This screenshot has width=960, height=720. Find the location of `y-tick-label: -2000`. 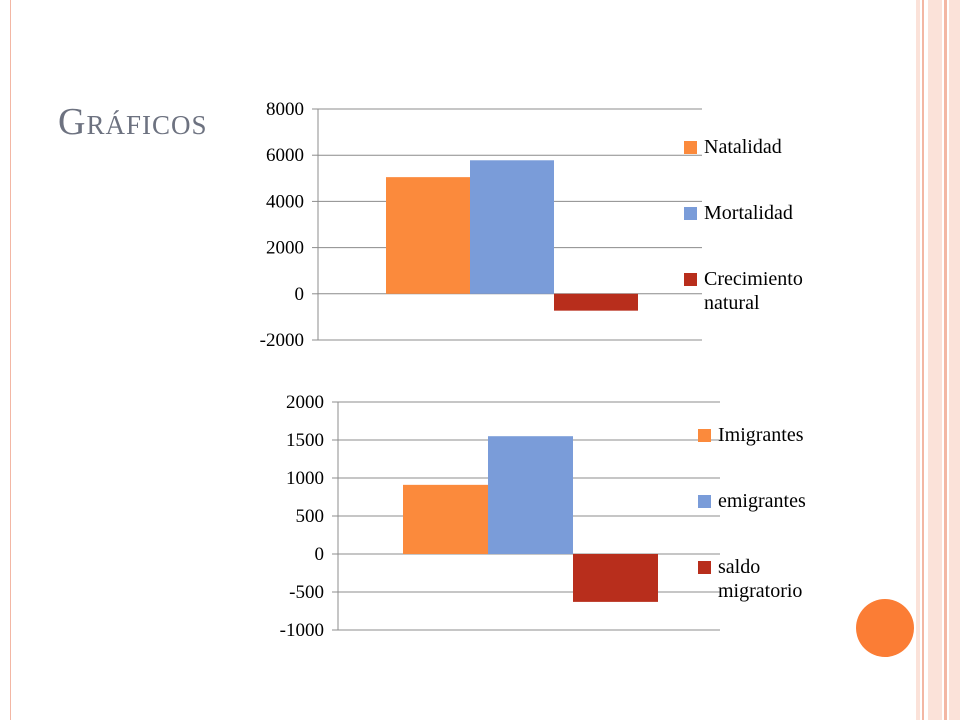

y-tick-label: -2000 is located at coordinates (282, 340).